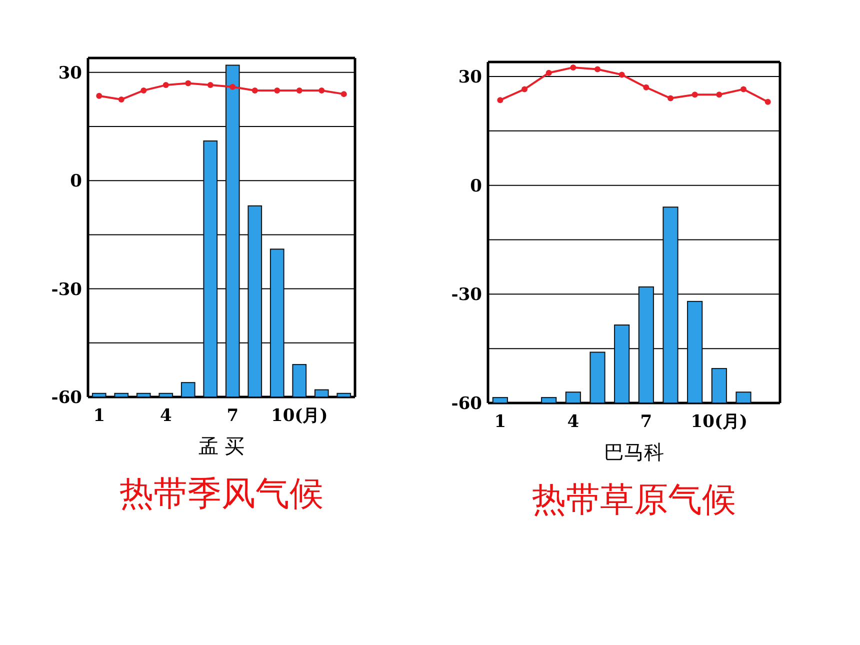  Describe the element at coordinates (222, 494) in the screenshot. I see `text: 热带季风气候` at that location.